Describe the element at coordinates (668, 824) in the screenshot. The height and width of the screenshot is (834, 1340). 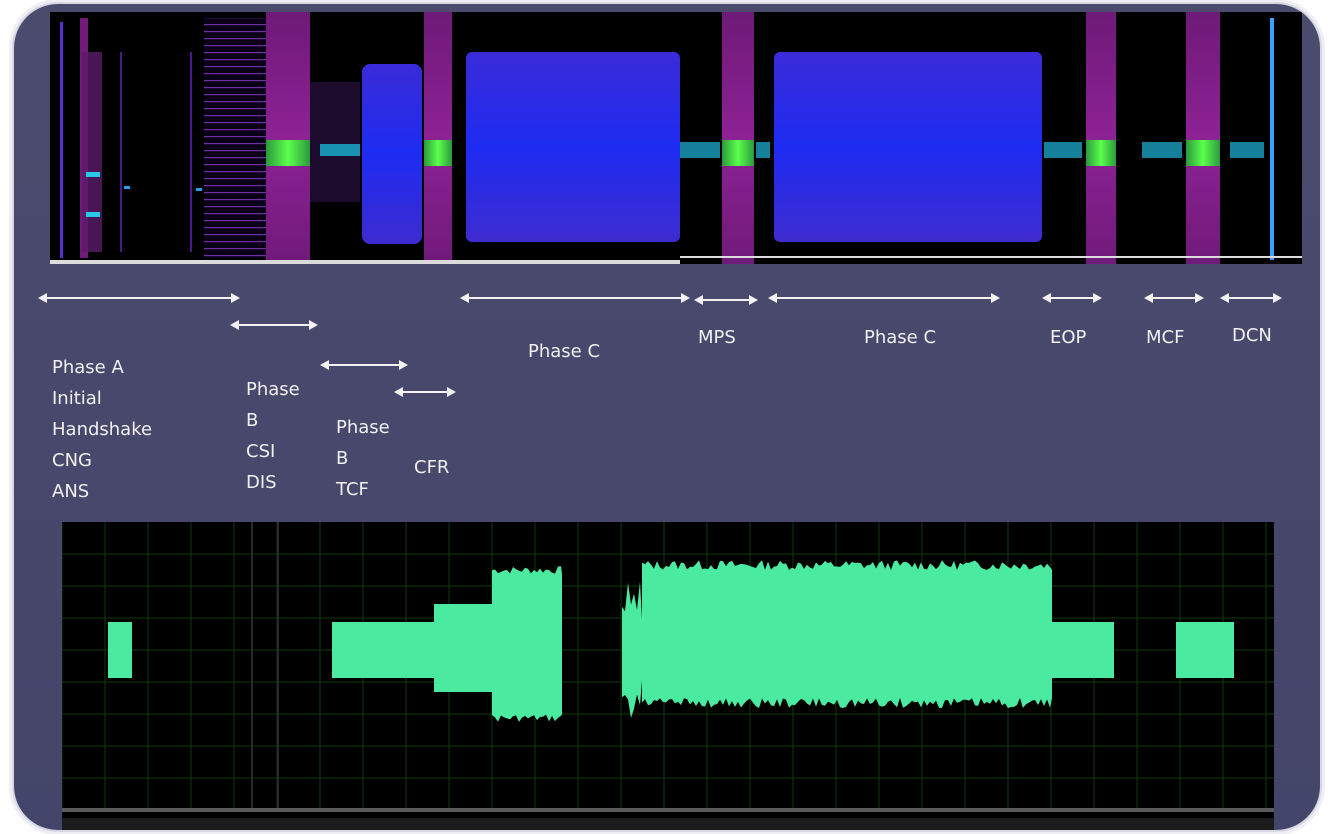
I see `waveform-time-ruler` at that location.